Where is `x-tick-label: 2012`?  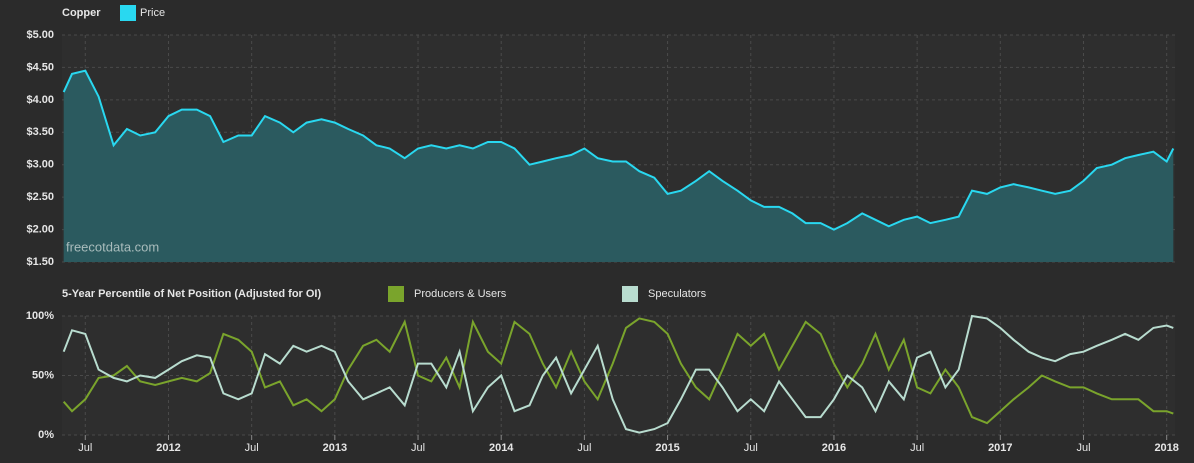
x-tick-label: 2012 is located at coordinates (168, 448).